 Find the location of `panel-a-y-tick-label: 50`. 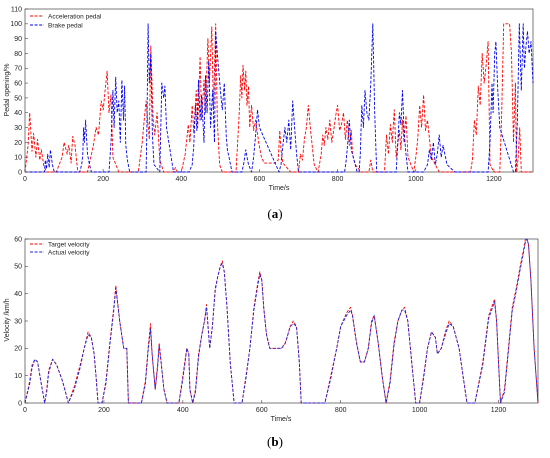

panel-a-y-tick-label: 50 is located at coordinates (18, 98).